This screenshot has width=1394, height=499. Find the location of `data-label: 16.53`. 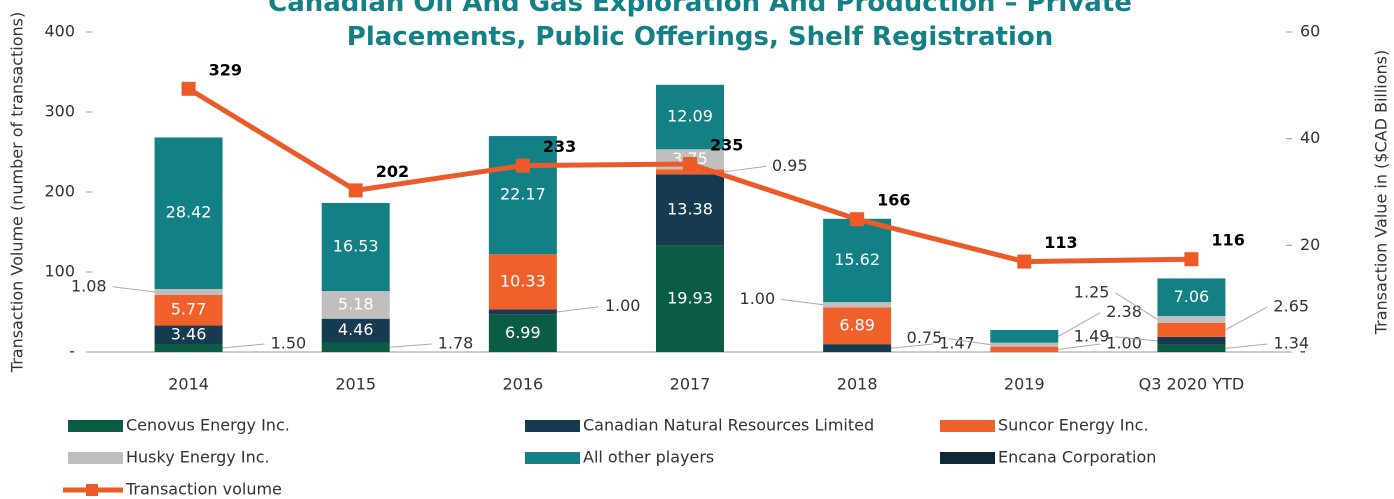

data-label: 16.53 is located at coordinates (356, 246).